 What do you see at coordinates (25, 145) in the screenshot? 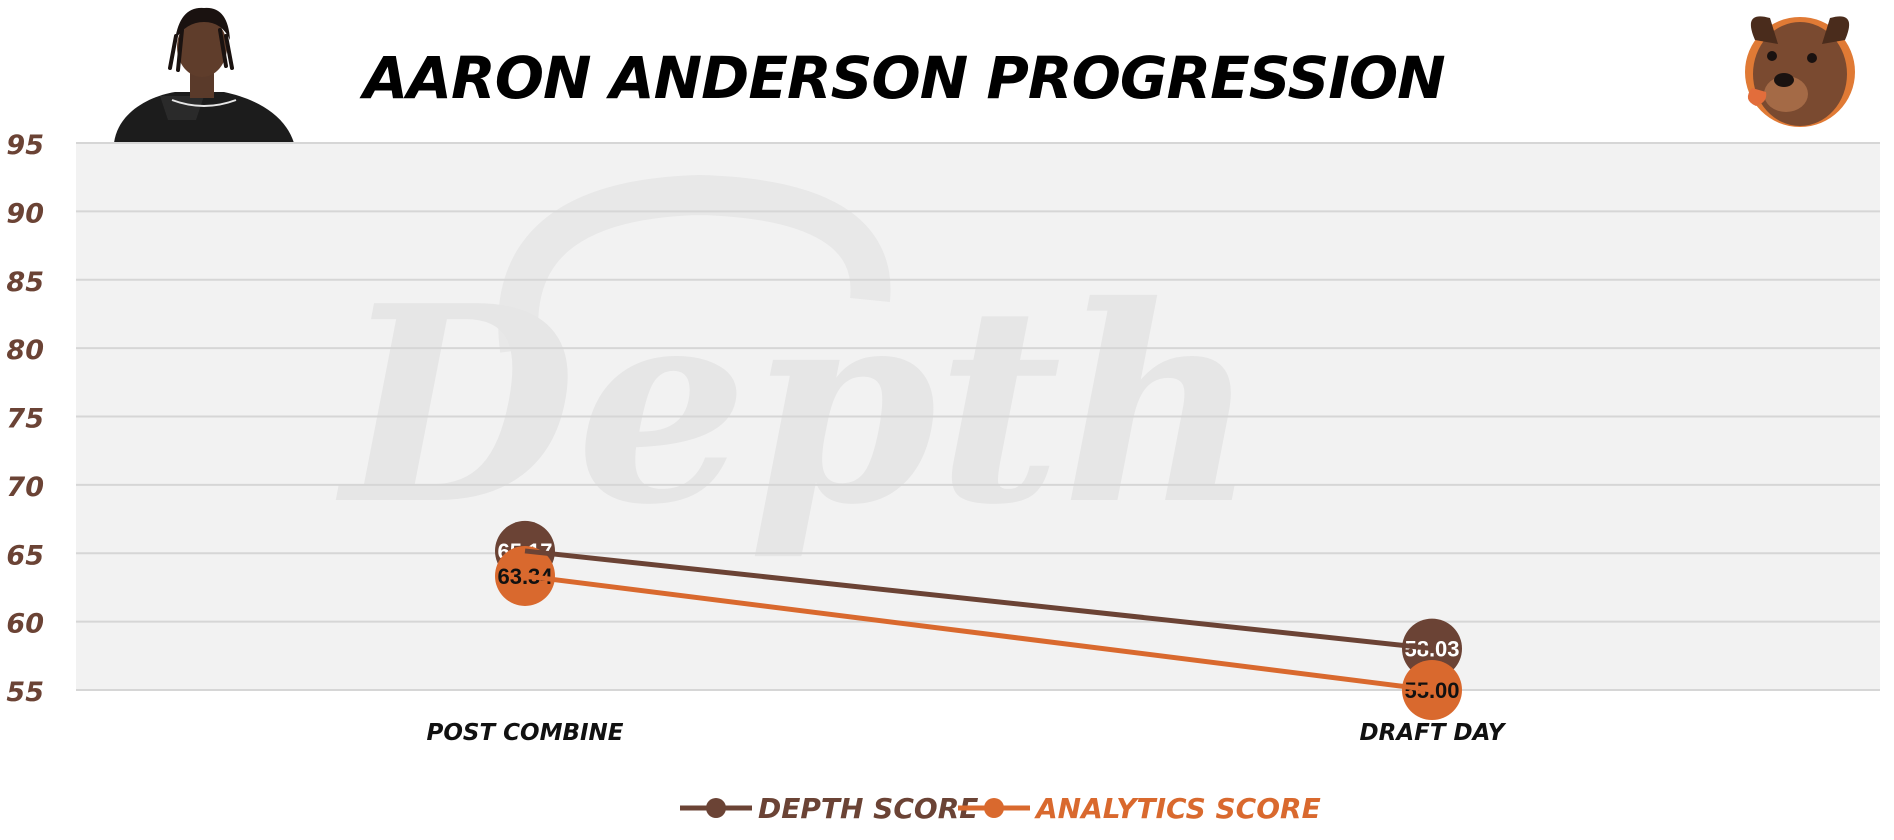
I see `y-tick-label: 95` at bounding box center [25, 145].